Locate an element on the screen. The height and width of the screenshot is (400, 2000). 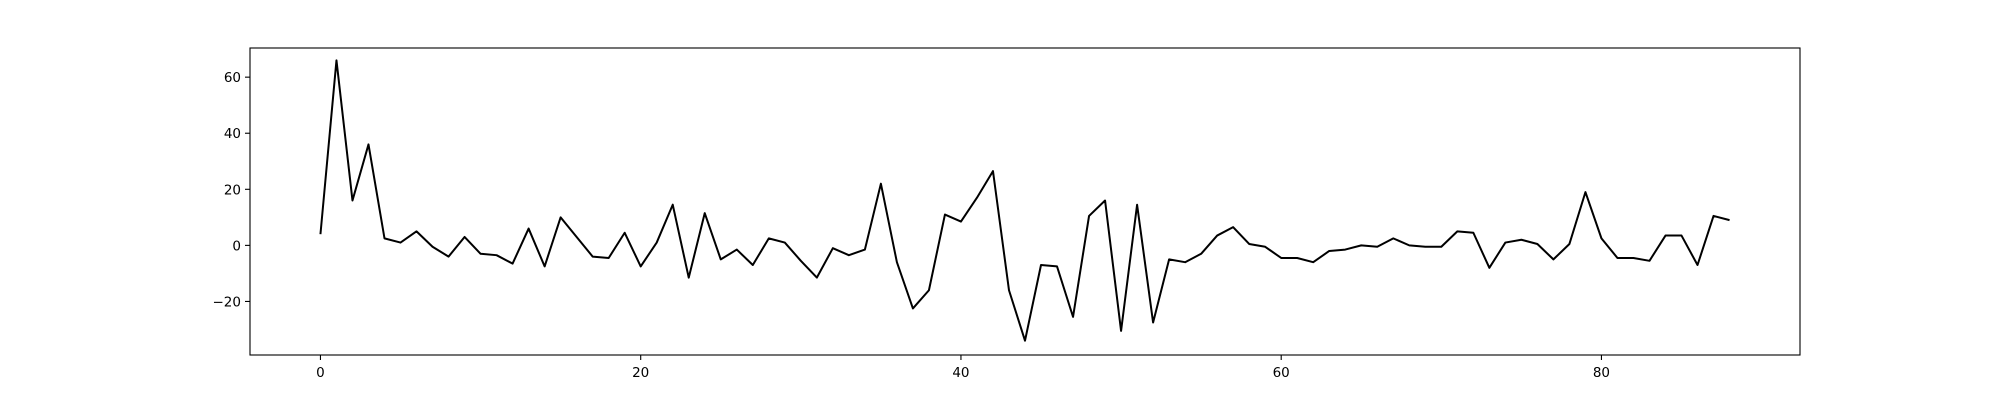
x-tick-label: 40 is located at coordinates (960, 373).